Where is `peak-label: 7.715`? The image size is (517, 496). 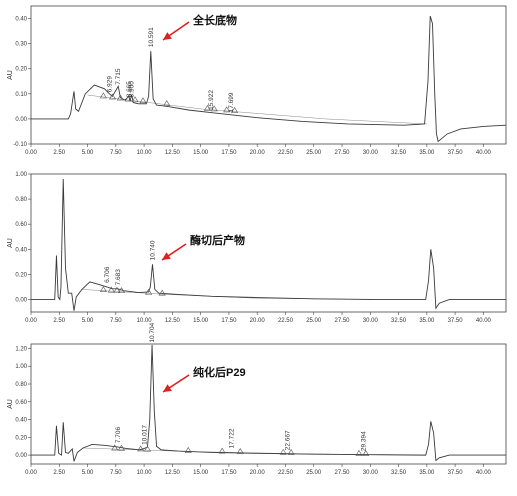
peak-label: 7.715 is located at coordinates (118, 76).